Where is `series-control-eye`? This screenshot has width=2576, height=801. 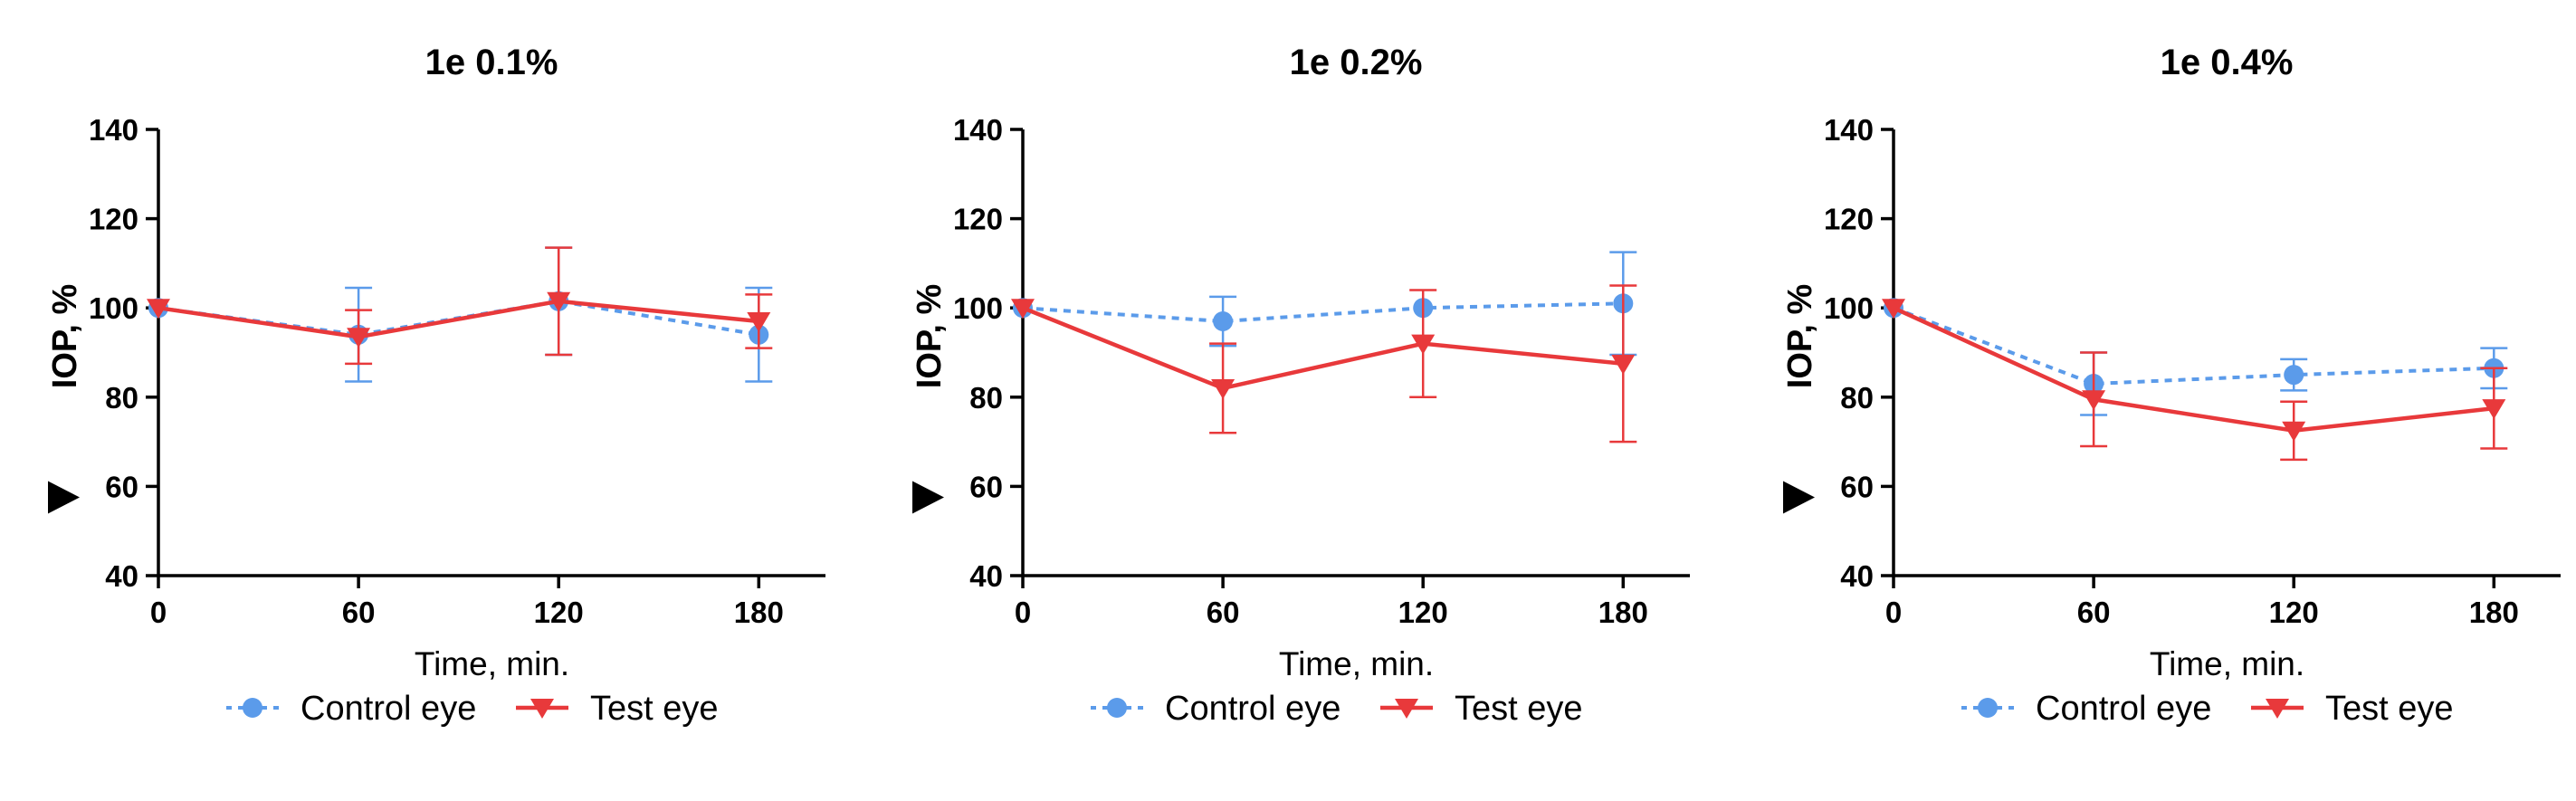 series-control-eye is located at coordinates (2196, 357).